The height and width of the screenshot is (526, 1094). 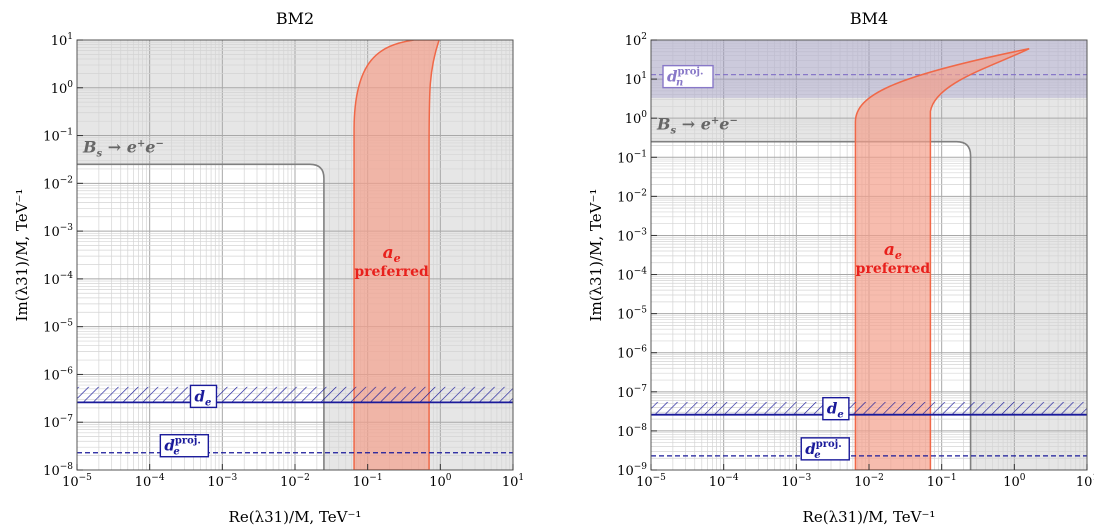 I want to click on chart-title: BM4, so click(x=869, y=18).